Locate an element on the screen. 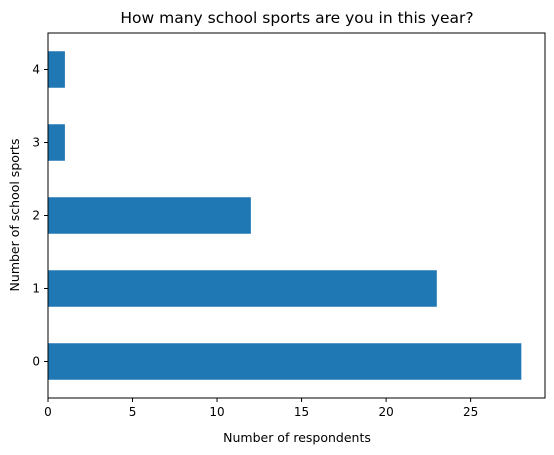 The height and width of the screenshot is (455, 554). x-tick-label-20: 20 is located at coordinates (385, 412).